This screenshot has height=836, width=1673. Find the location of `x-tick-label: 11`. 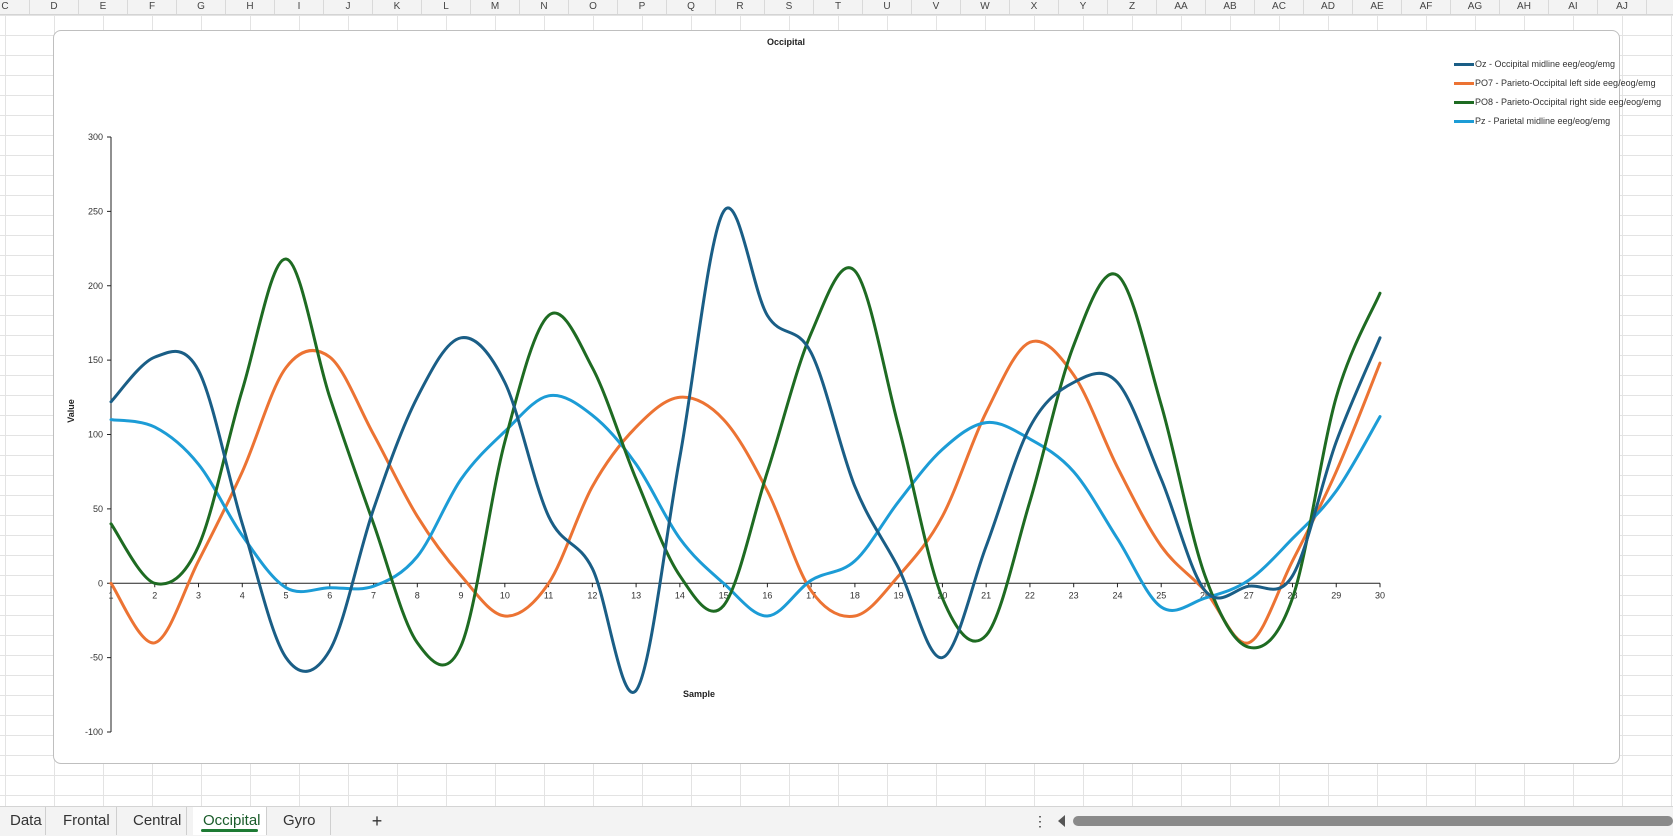

x-tick-label: 11 is located at coordinates (548, 595).